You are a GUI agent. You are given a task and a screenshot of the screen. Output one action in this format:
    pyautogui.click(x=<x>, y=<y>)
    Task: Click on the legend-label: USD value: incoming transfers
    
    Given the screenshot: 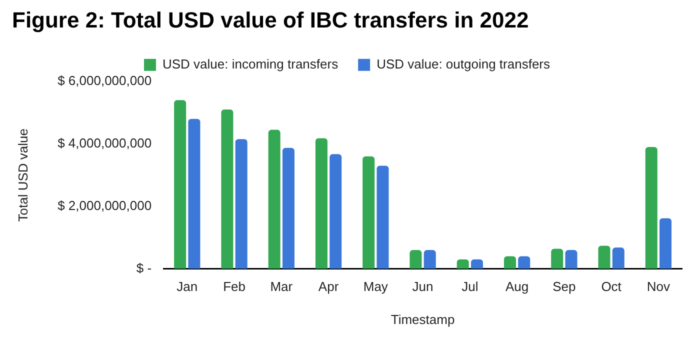 What is the action you would take?
    pyautogui.click(x=250, y=64)
    